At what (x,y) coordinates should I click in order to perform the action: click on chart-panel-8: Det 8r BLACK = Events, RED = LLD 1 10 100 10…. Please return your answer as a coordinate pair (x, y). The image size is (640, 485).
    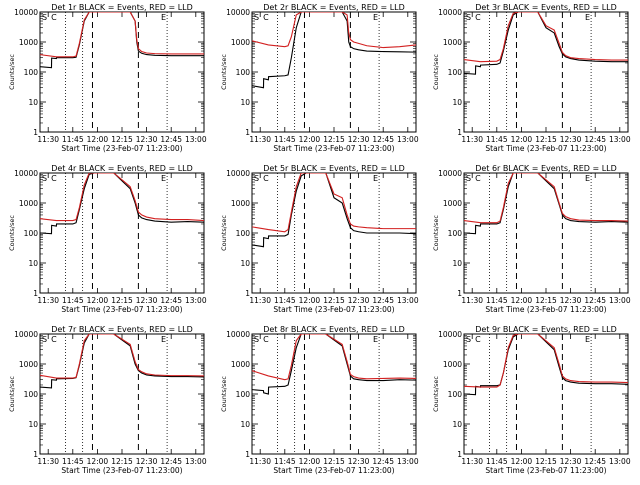
    Looking at the image, I should click on (319, 400).